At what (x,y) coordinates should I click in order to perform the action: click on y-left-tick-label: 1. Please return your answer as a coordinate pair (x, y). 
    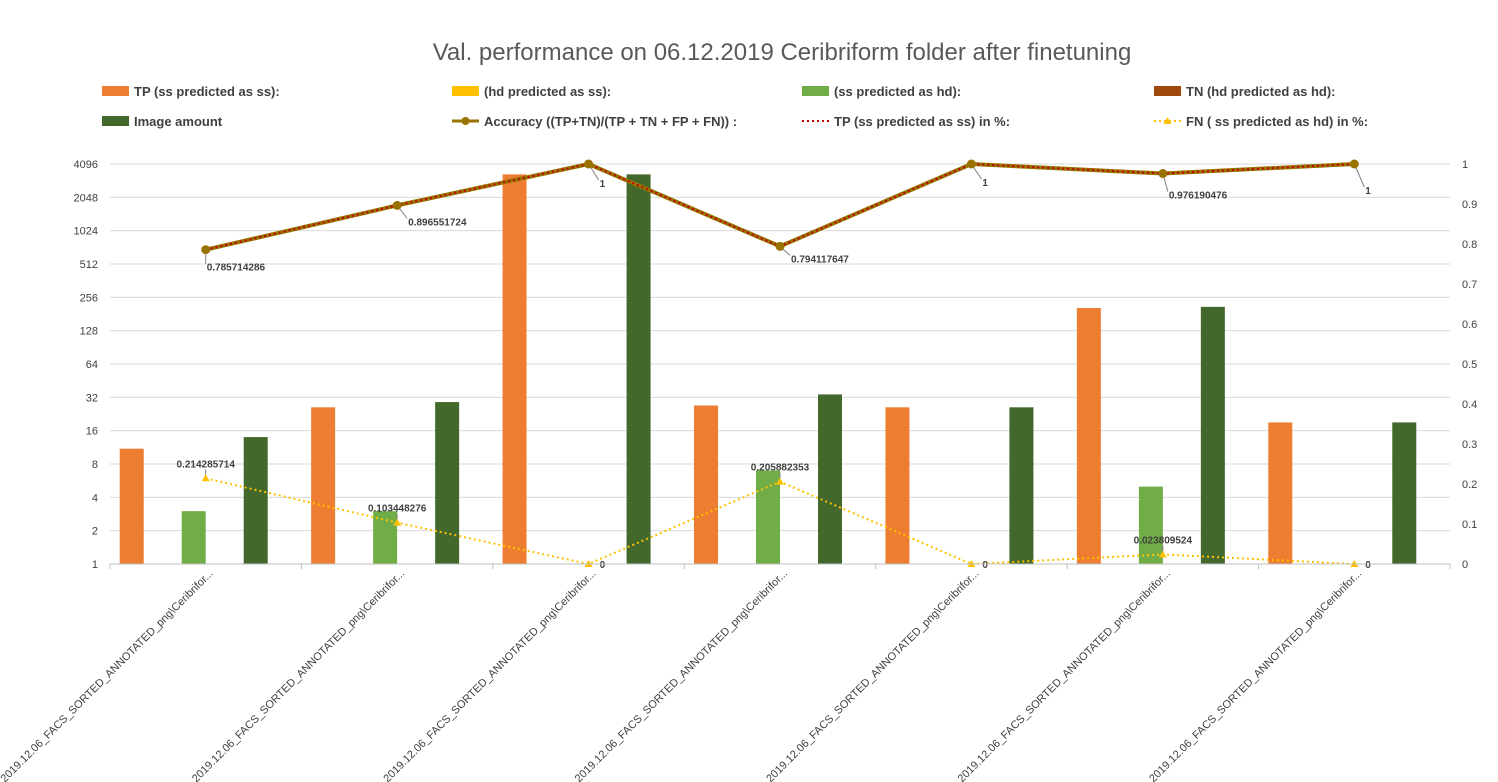
    Looking at the image, I should click on (95, 565).